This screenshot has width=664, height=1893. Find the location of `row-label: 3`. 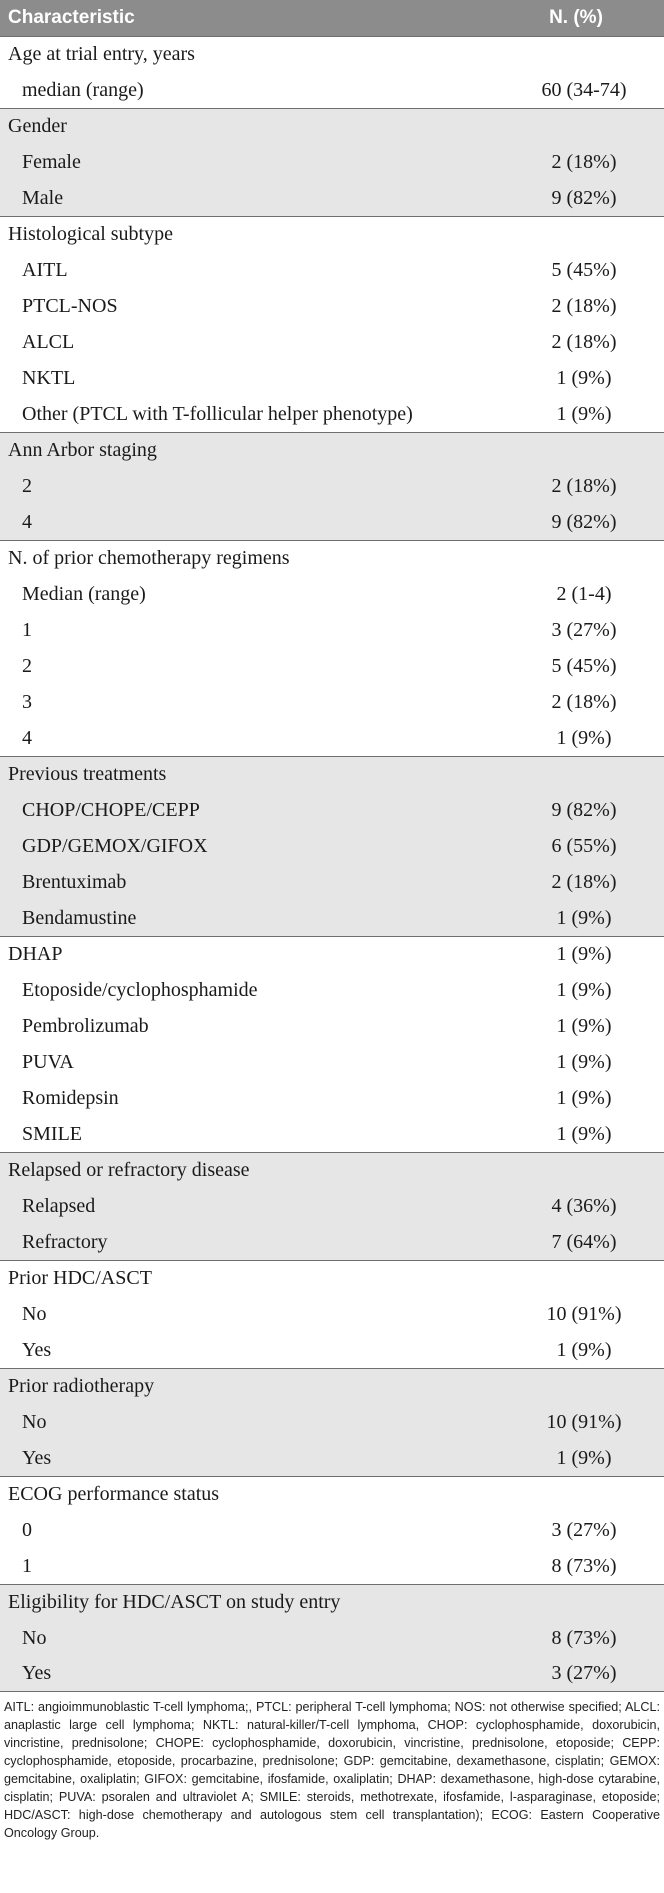

row-label: 3 is located at coordinates (27, 701).